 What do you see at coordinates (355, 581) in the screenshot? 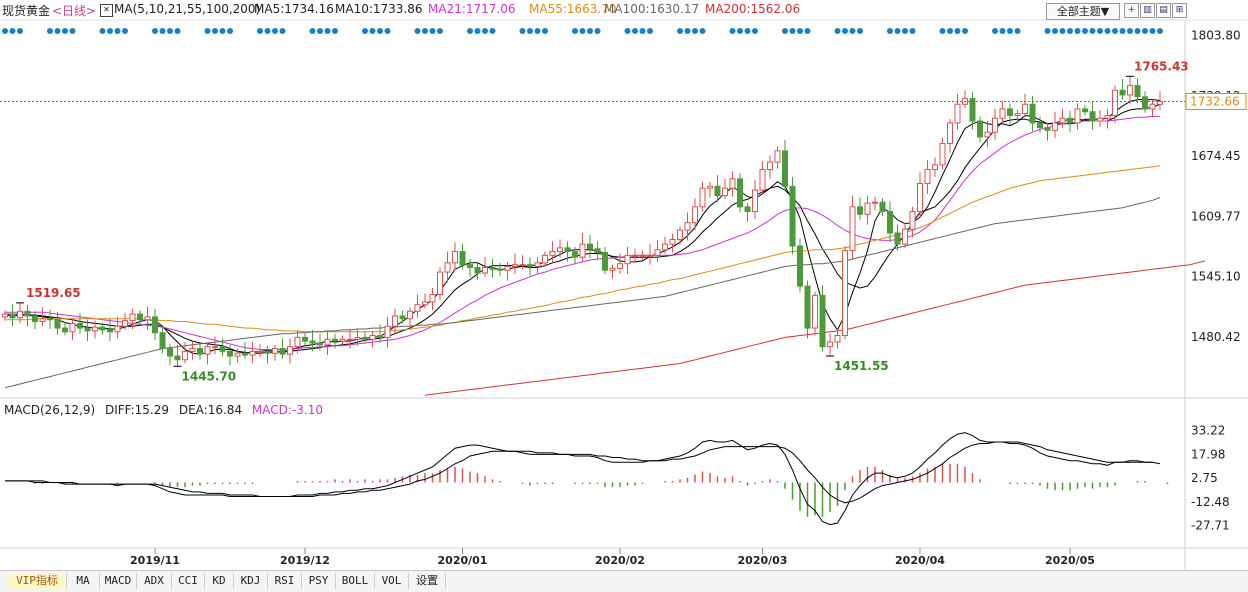
I see `tab-boll: BOLL` at bounding box center [355, 581].